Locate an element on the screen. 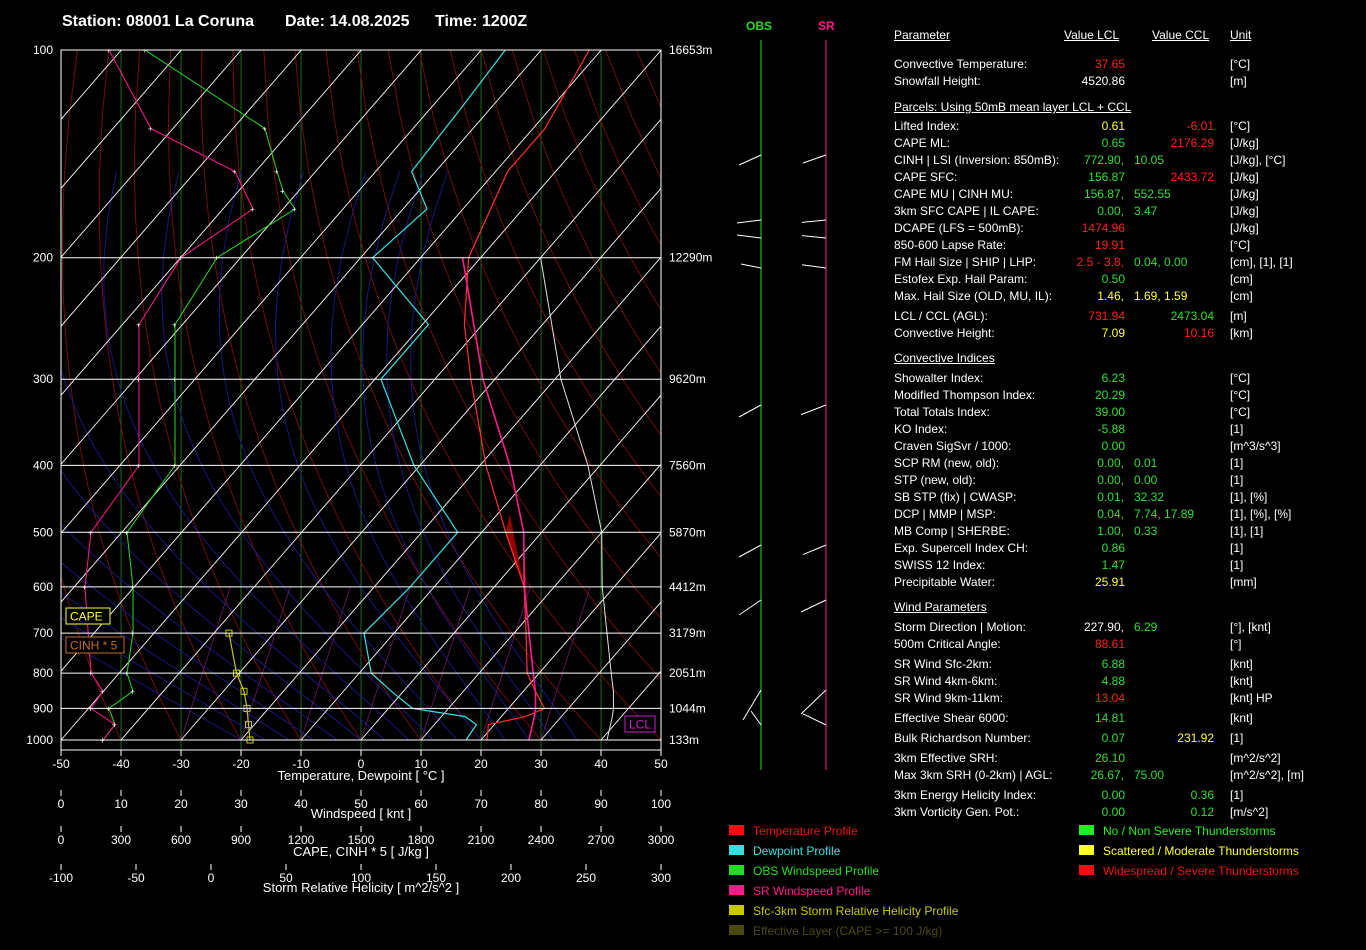 Image resolution: width=1366 pixels, height=950 pixels. value-lcl: 2.5 - 3.8, is located at coordinates (1100, 262).